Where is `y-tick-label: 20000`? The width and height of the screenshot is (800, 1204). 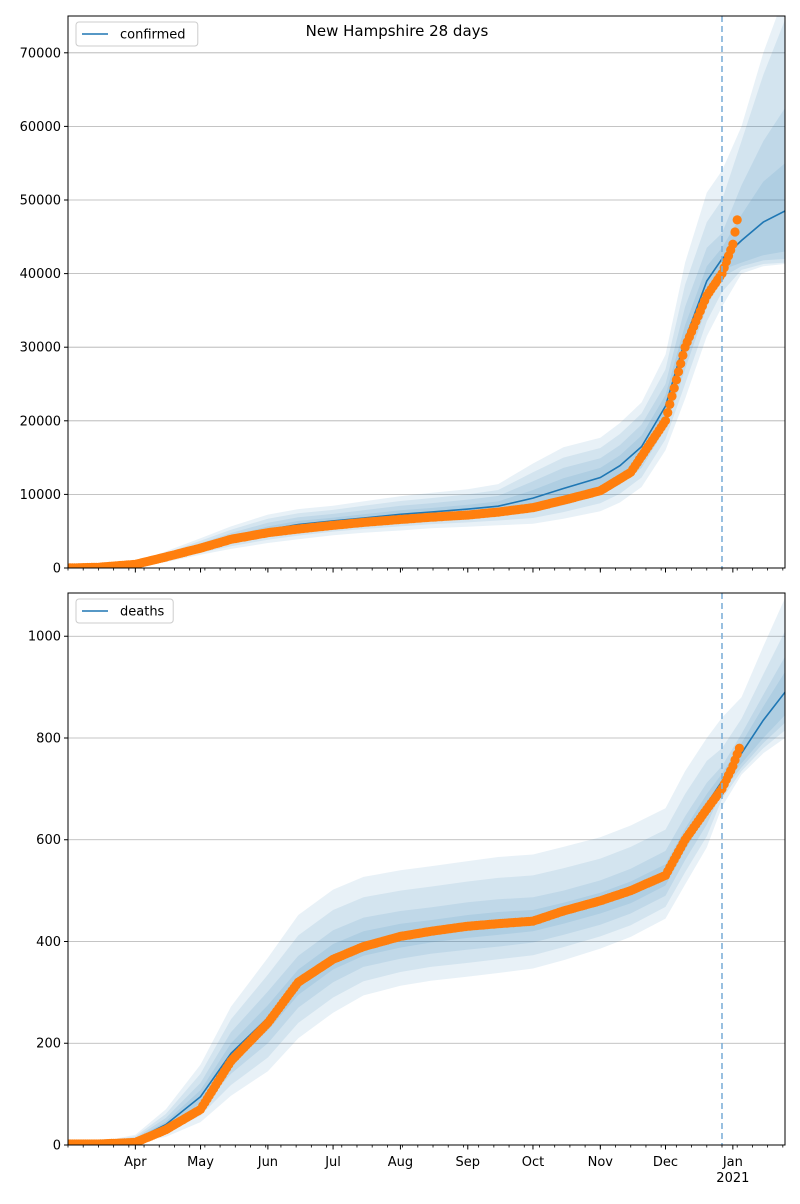
y-tick-label: 20000 is located at coordinates (40, 421).